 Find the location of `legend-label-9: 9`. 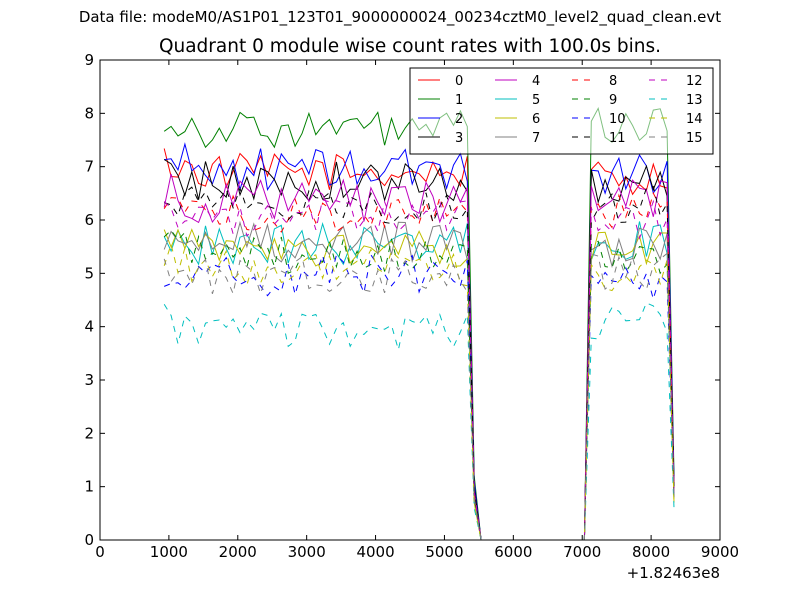

legend-label-9: 9 is located at coordinates (613, 100).